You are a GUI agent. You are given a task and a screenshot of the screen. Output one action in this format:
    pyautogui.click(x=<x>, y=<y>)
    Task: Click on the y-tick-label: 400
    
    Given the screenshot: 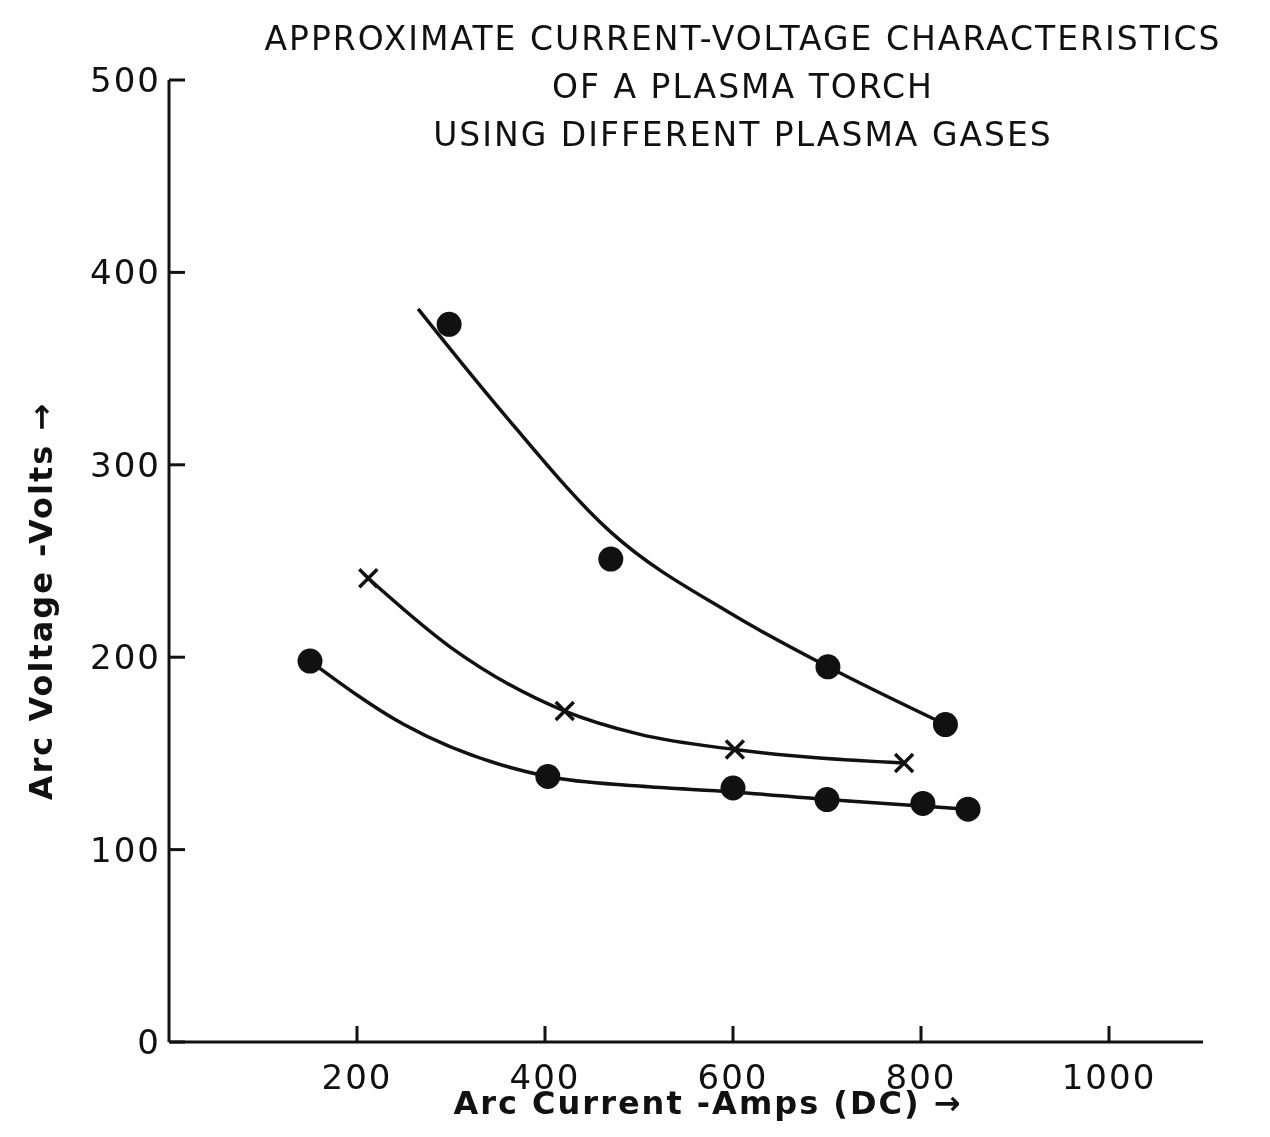 What is the action you would take?
    pyautogui.click(x=125, y=272)
    